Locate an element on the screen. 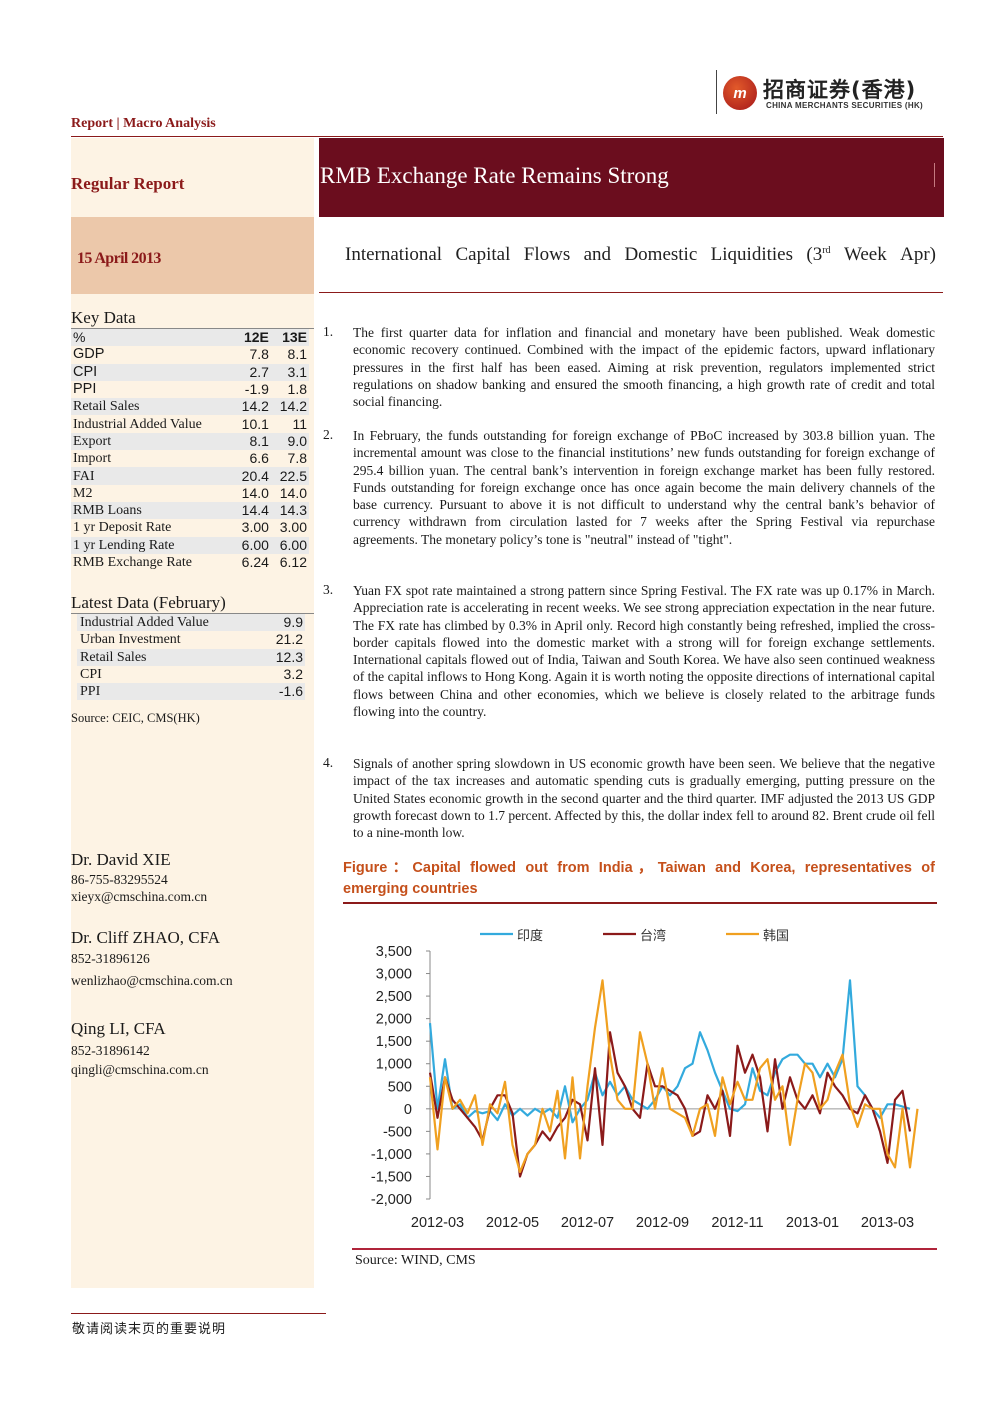 The width and height of the screenshot is (992, 1403). table-row: Import 6.6 7.8 is located at coordinates (190, 458).